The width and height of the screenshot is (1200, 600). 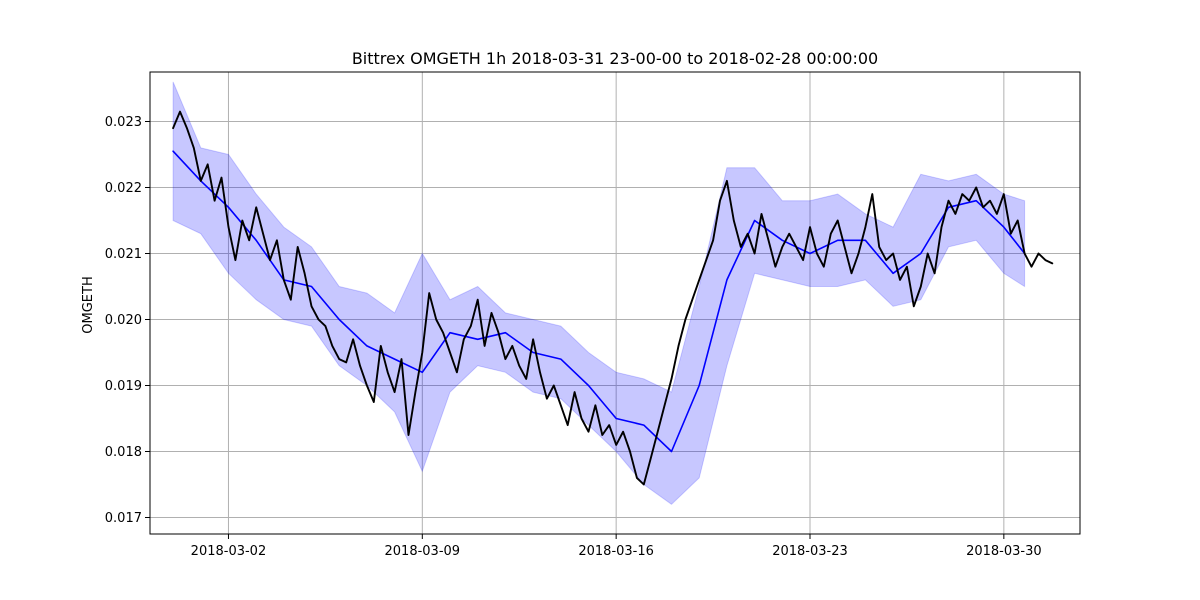 What do you see at coordinates (810, 551) in the screenshot?
I see `x-tick-label: 2018-03-23` at bounding box center [810, 551].